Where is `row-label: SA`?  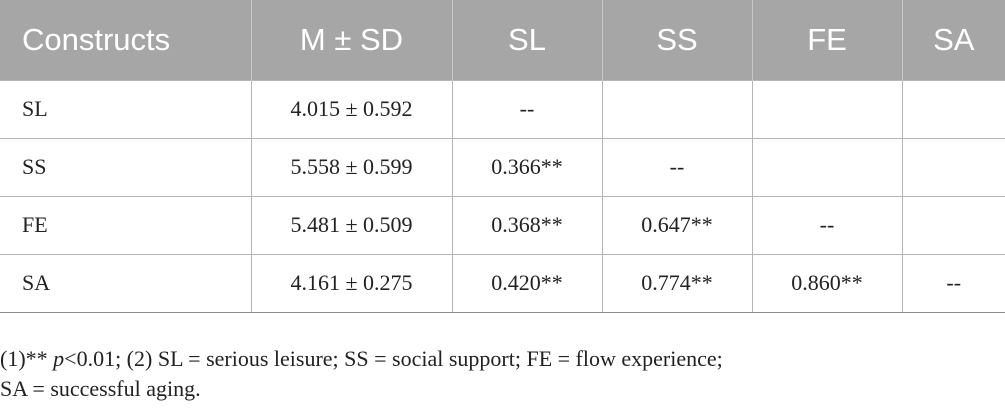 row-label: SA is located at coordinates (126, 283).